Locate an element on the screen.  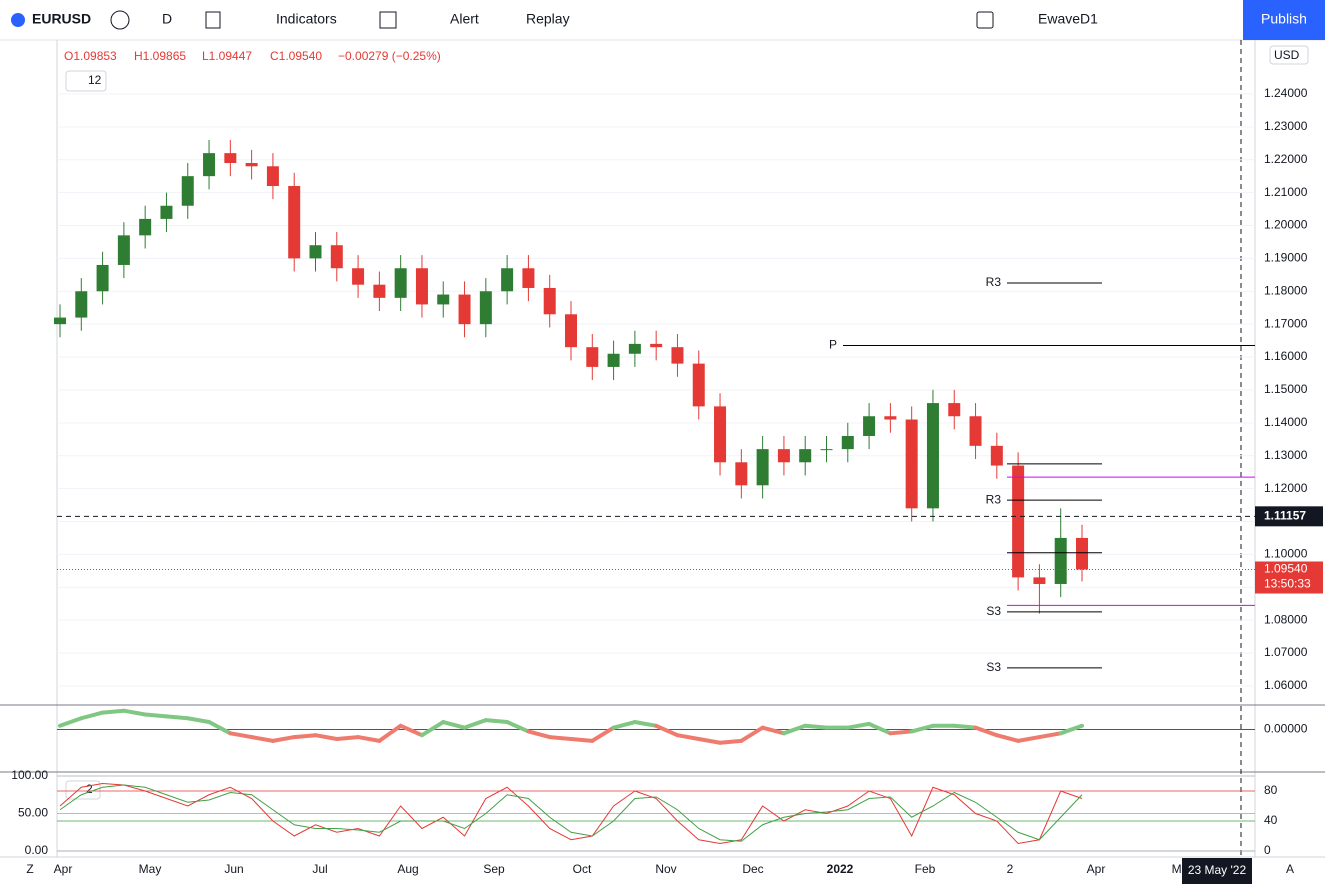
chart-type is located at coordinates (213, 20).